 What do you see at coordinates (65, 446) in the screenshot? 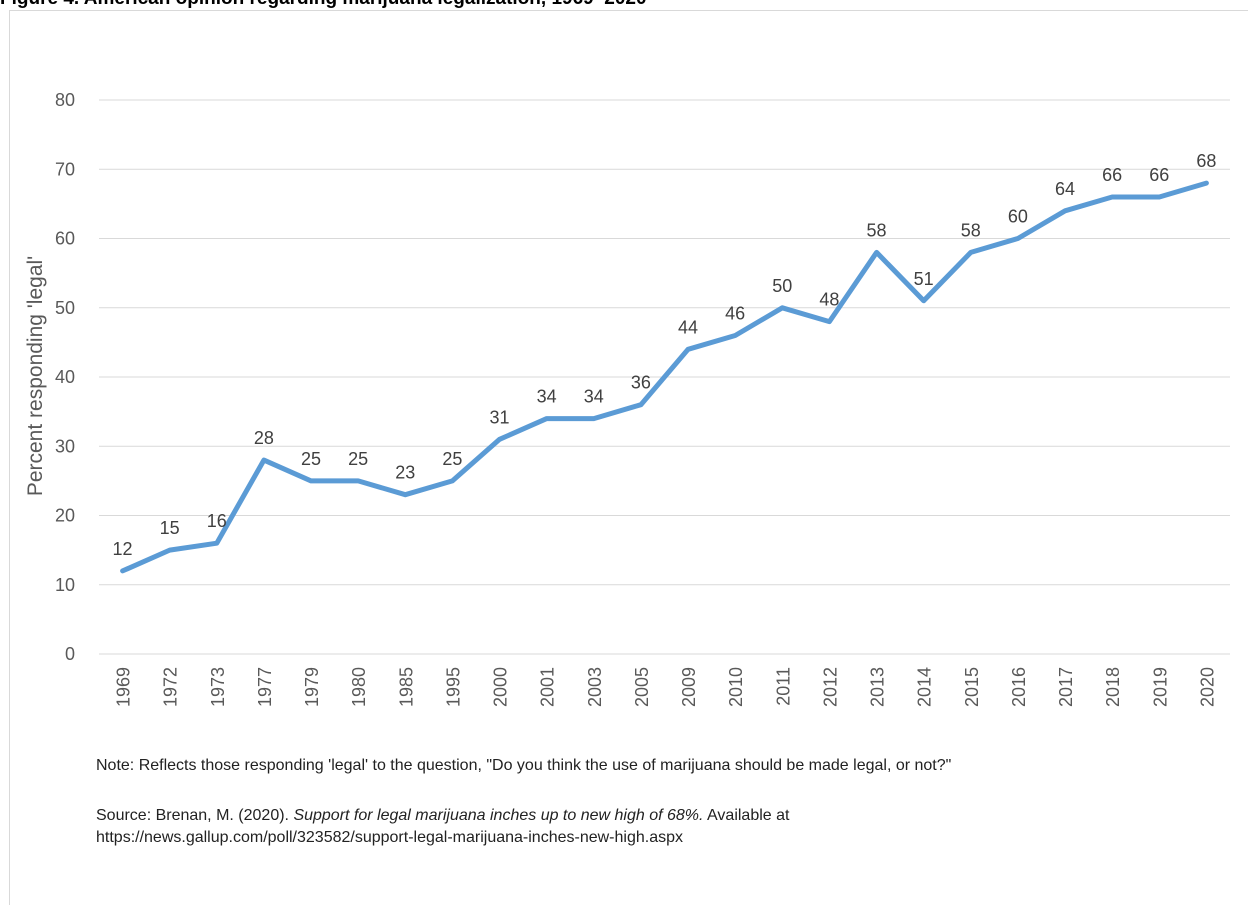
I see `y-tick-label: 30` at bounding box center [65, 446].